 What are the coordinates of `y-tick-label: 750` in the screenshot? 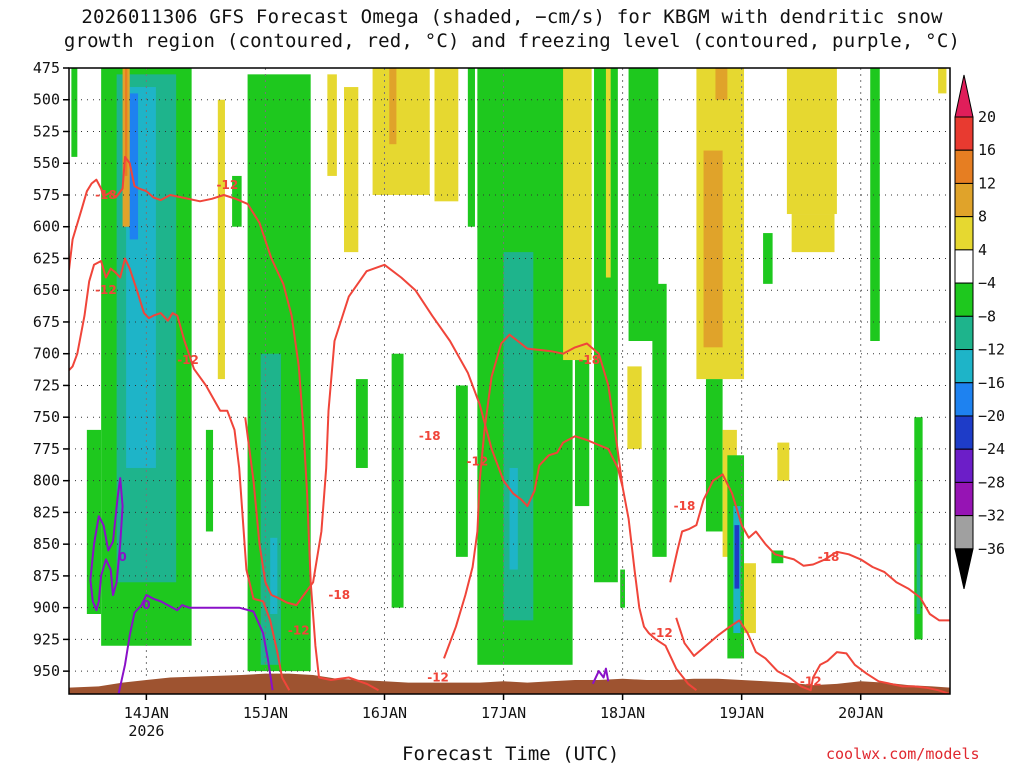 It's located at (46, 417).